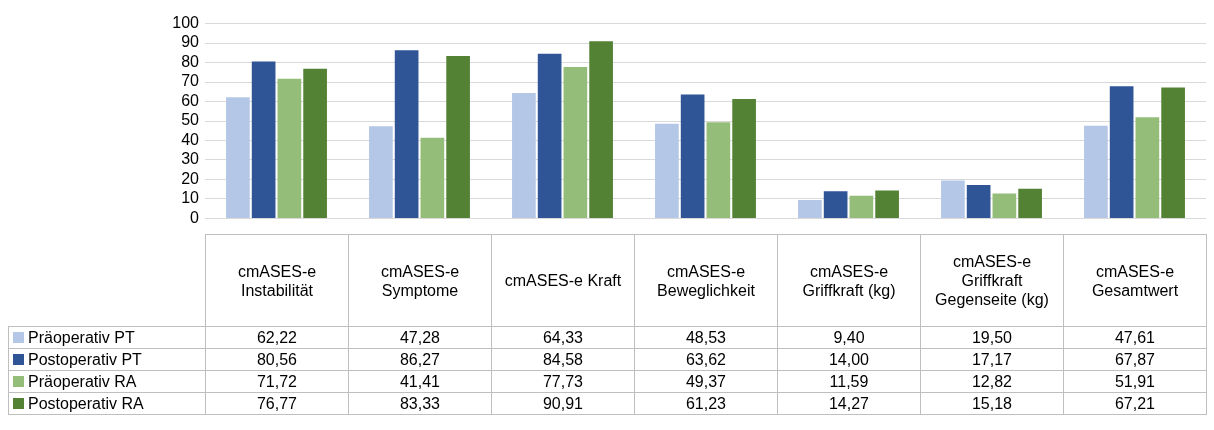 This screenshot has height=430, width=1214. What do you see at coordinates (190, 198) in the screenshot?
I see `y-tick-label: 10` at bounding box center [190, 198].